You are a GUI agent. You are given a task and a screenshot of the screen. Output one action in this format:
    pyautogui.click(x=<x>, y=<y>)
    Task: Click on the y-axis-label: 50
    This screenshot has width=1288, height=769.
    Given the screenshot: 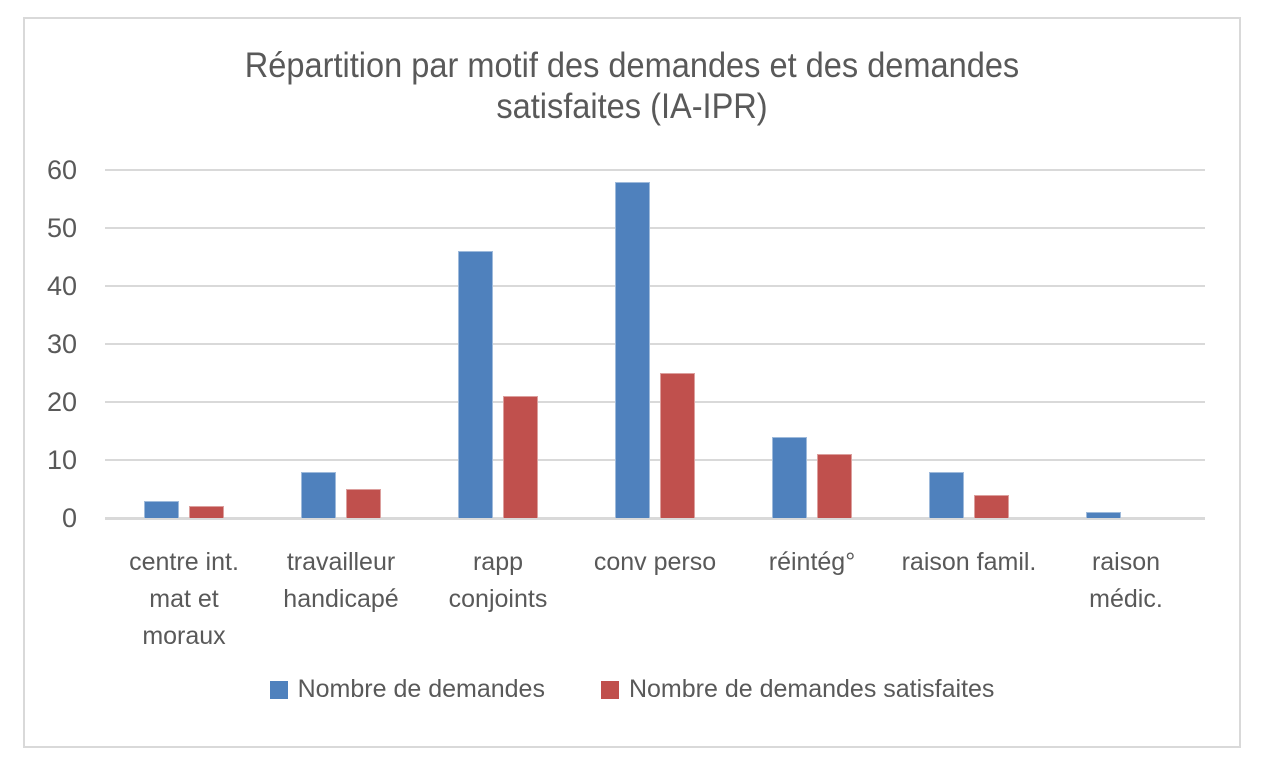 What is the action you would take?
    pyautogui.click(x=61, y=228)
    